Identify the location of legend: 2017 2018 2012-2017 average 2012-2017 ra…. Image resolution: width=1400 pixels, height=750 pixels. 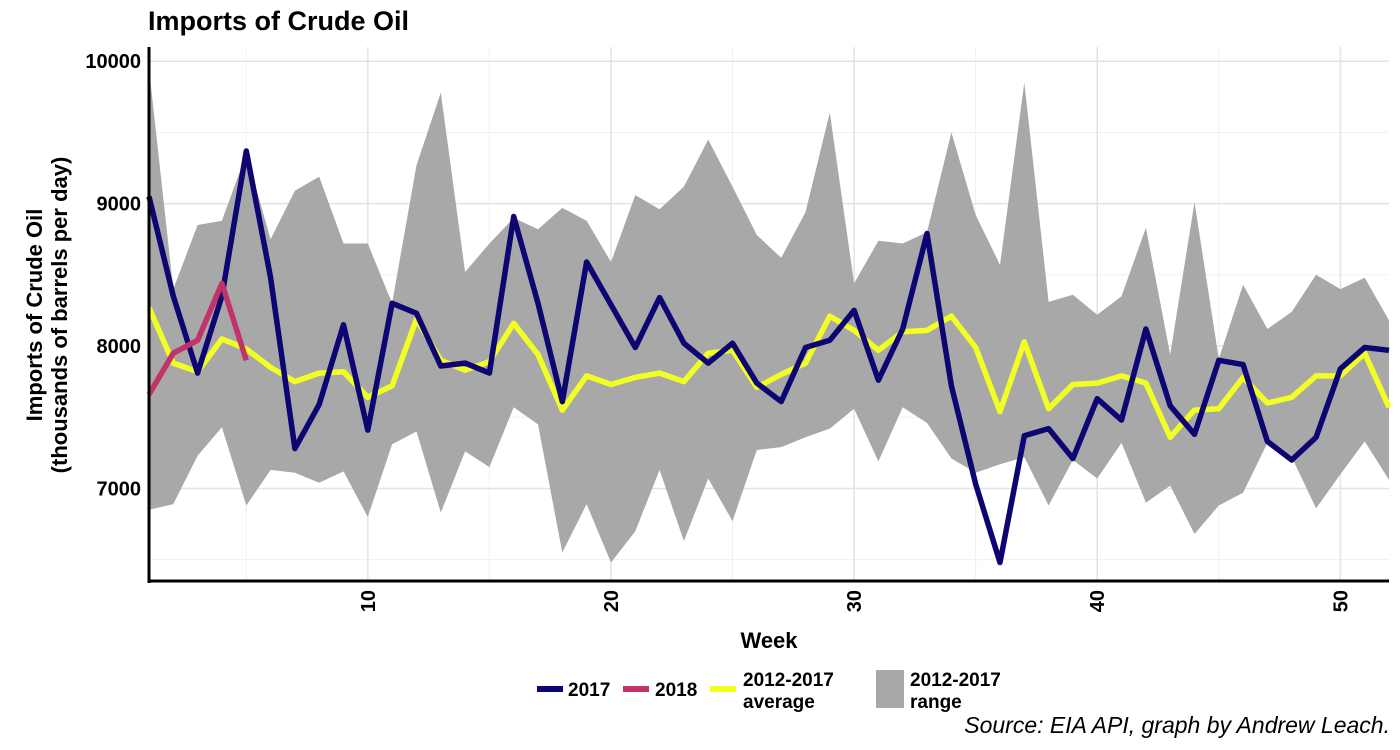
(769, 691).